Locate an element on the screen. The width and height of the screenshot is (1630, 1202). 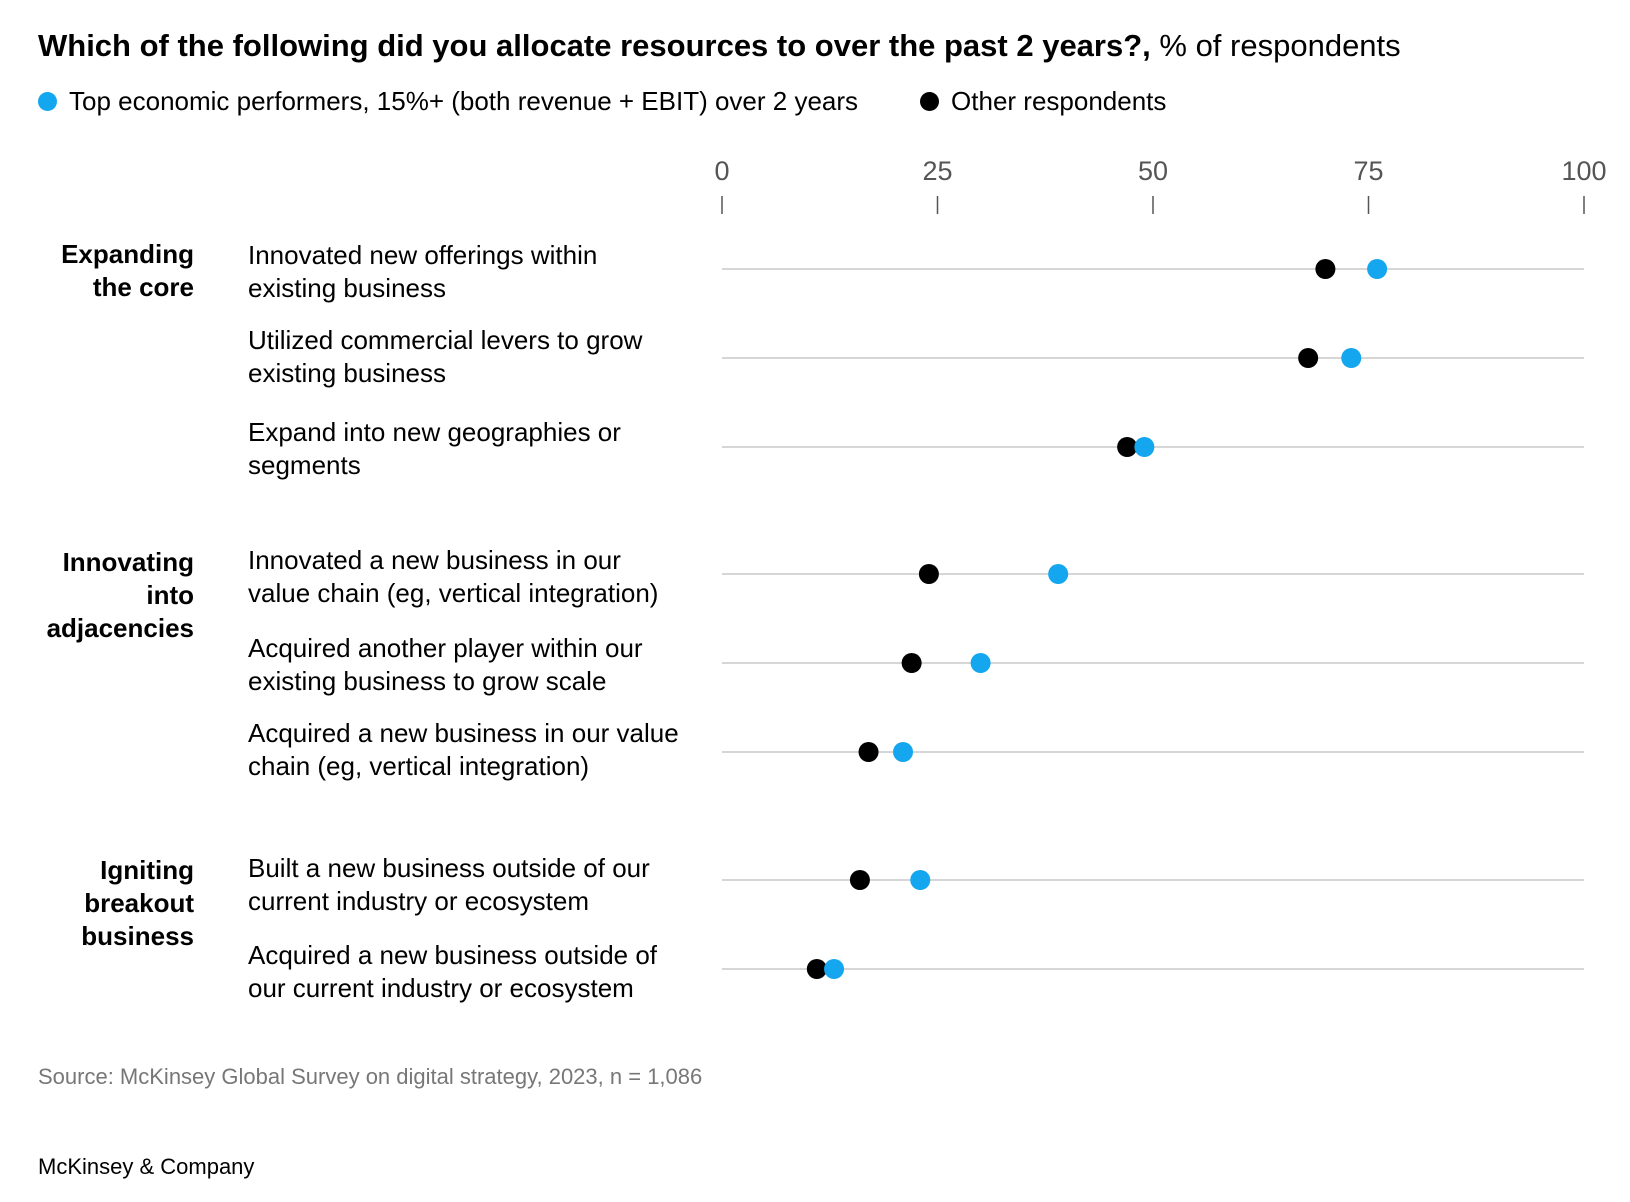
row-label-line: our current industry or ecosystem is located at coordinates (441, 988).